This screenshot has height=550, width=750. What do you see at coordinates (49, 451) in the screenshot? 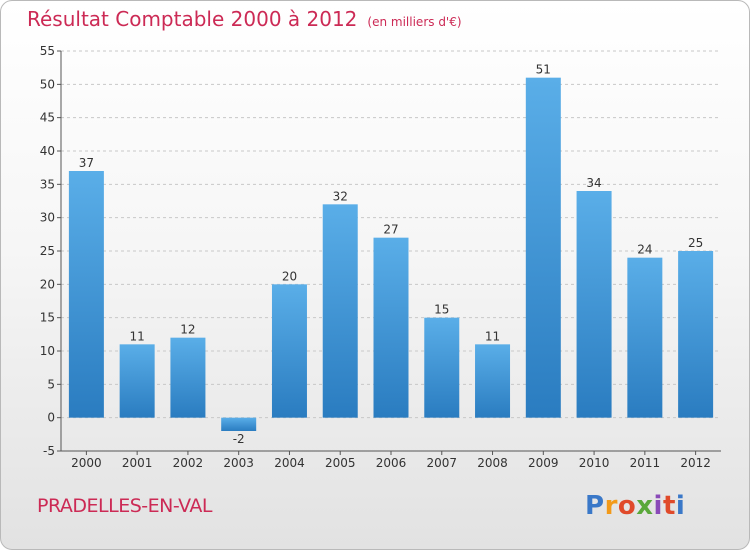
I see `y-tick-label: -5` at bounding box center [49, 451].